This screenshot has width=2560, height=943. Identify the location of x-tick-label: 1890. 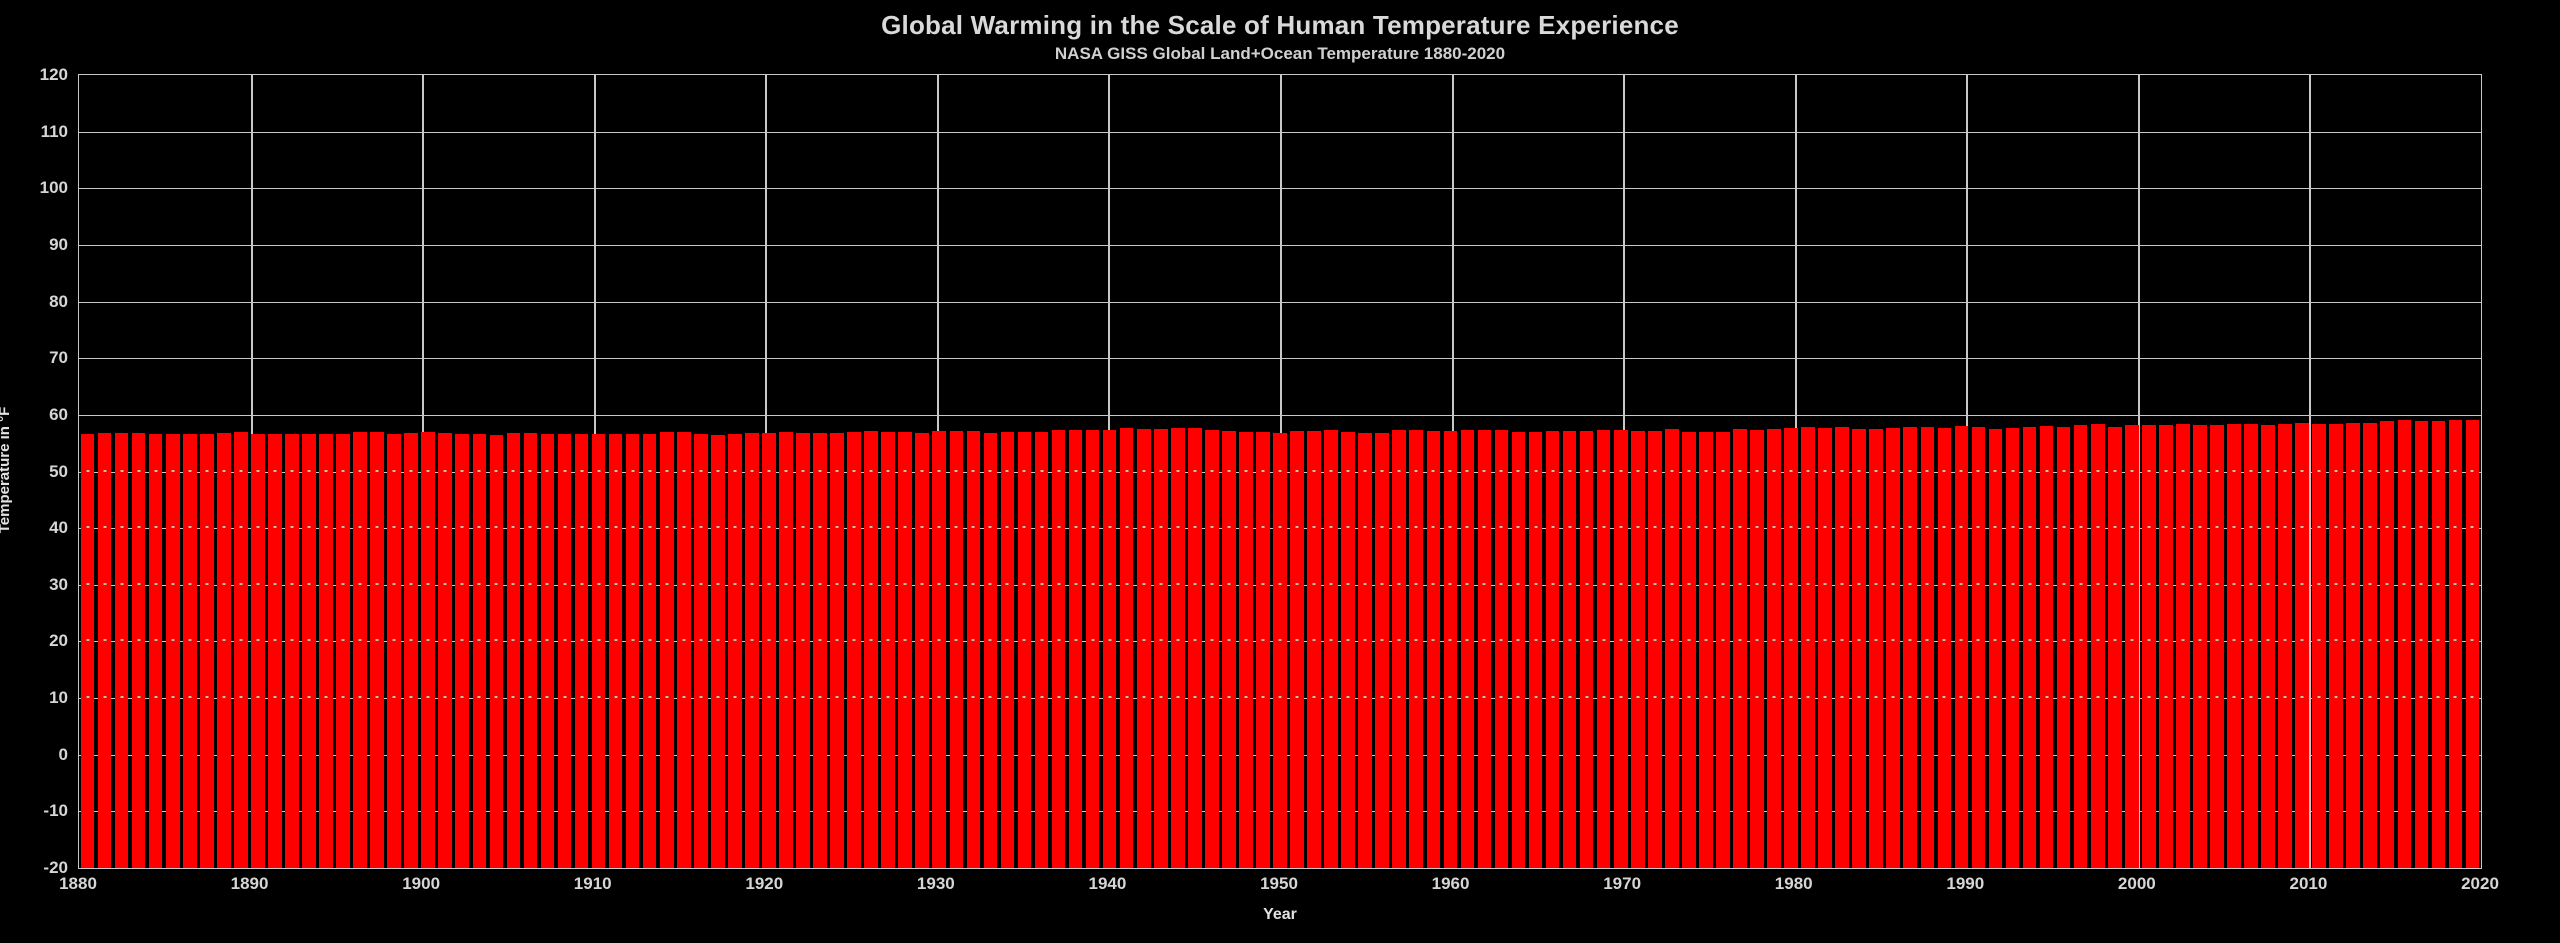
(249, 883).